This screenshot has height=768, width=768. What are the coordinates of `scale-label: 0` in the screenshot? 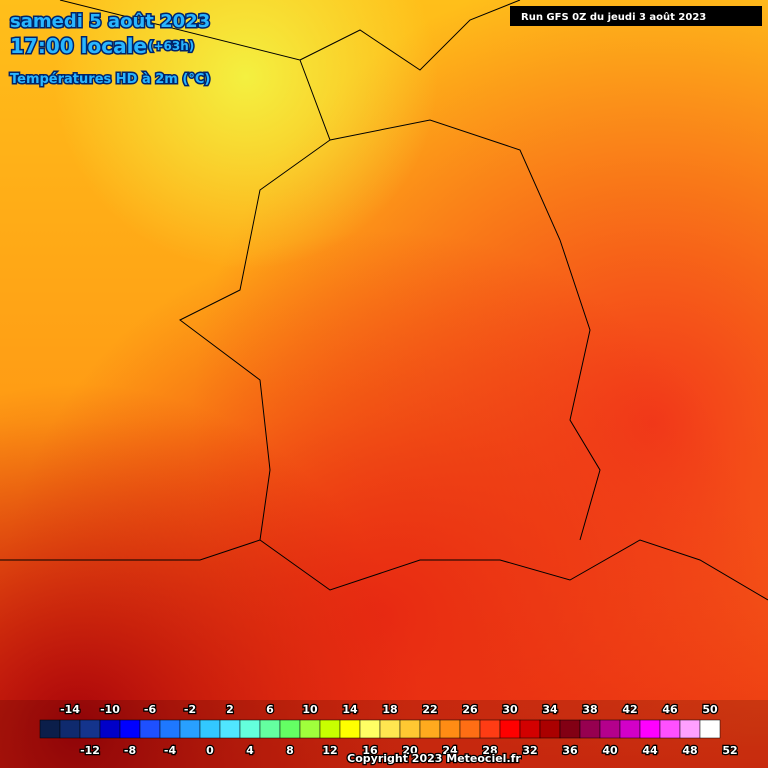 It's located at (210, 750).